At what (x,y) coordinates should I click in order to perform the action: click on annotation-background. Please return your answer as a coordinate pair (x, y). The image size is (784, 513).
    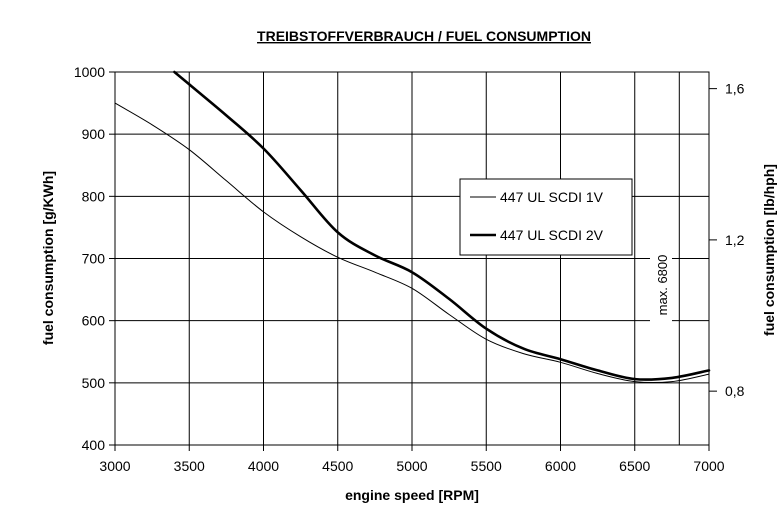
    Looking at the image, I should click on (661, 282).